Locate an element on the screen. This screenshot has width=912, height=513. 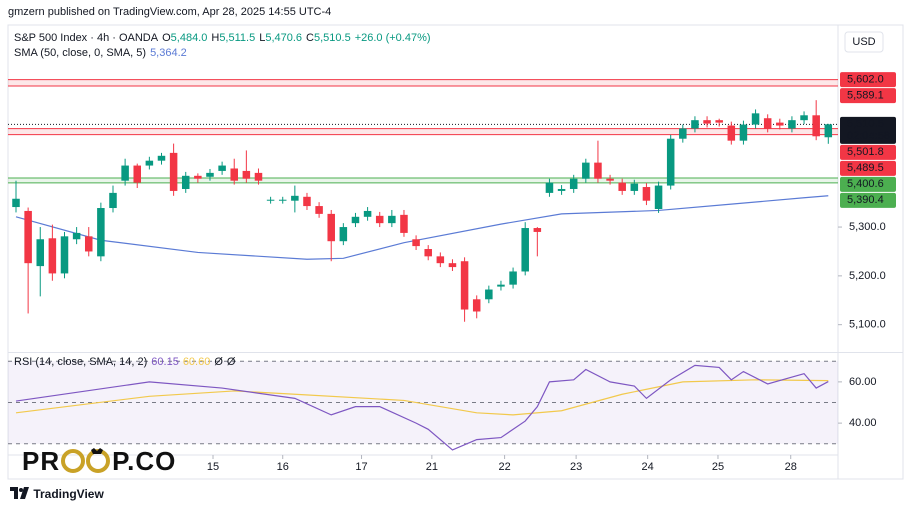
price-label: 5,489.5 is located at coordinates (865, 168).